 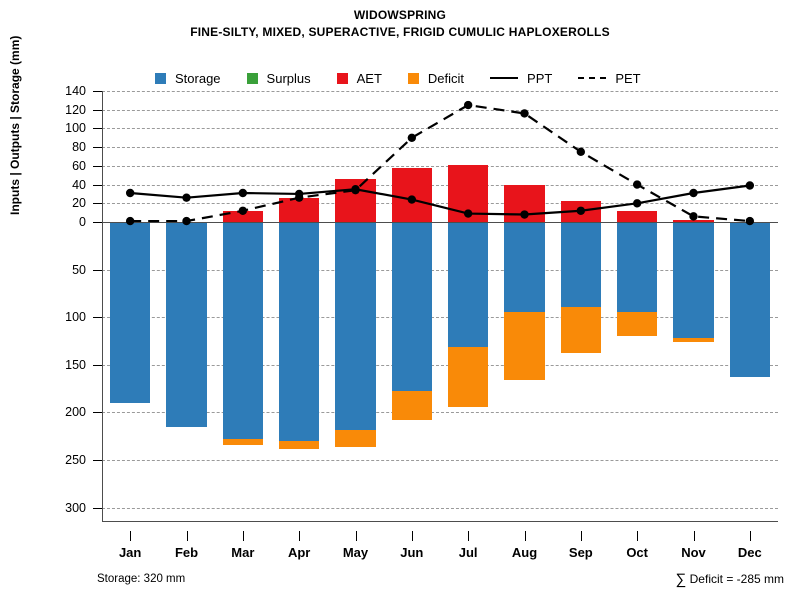 I want to click on legend-item-ppt: PPT, so click(x=534, y=78).